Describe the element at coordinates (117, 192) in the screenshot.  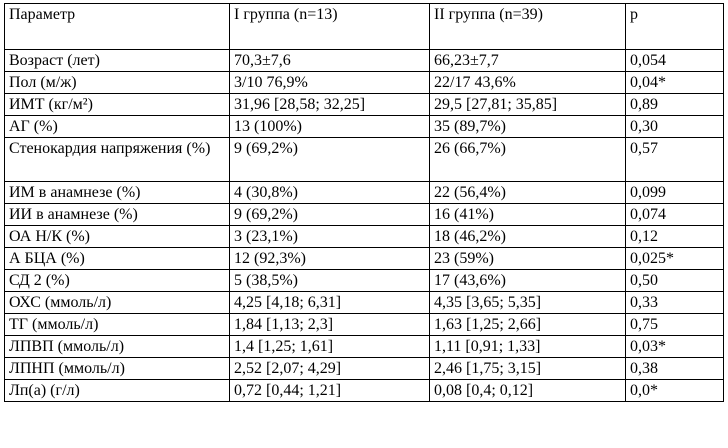
I see `cell-parameter: ИМ в анамнезе (%)` at that location.